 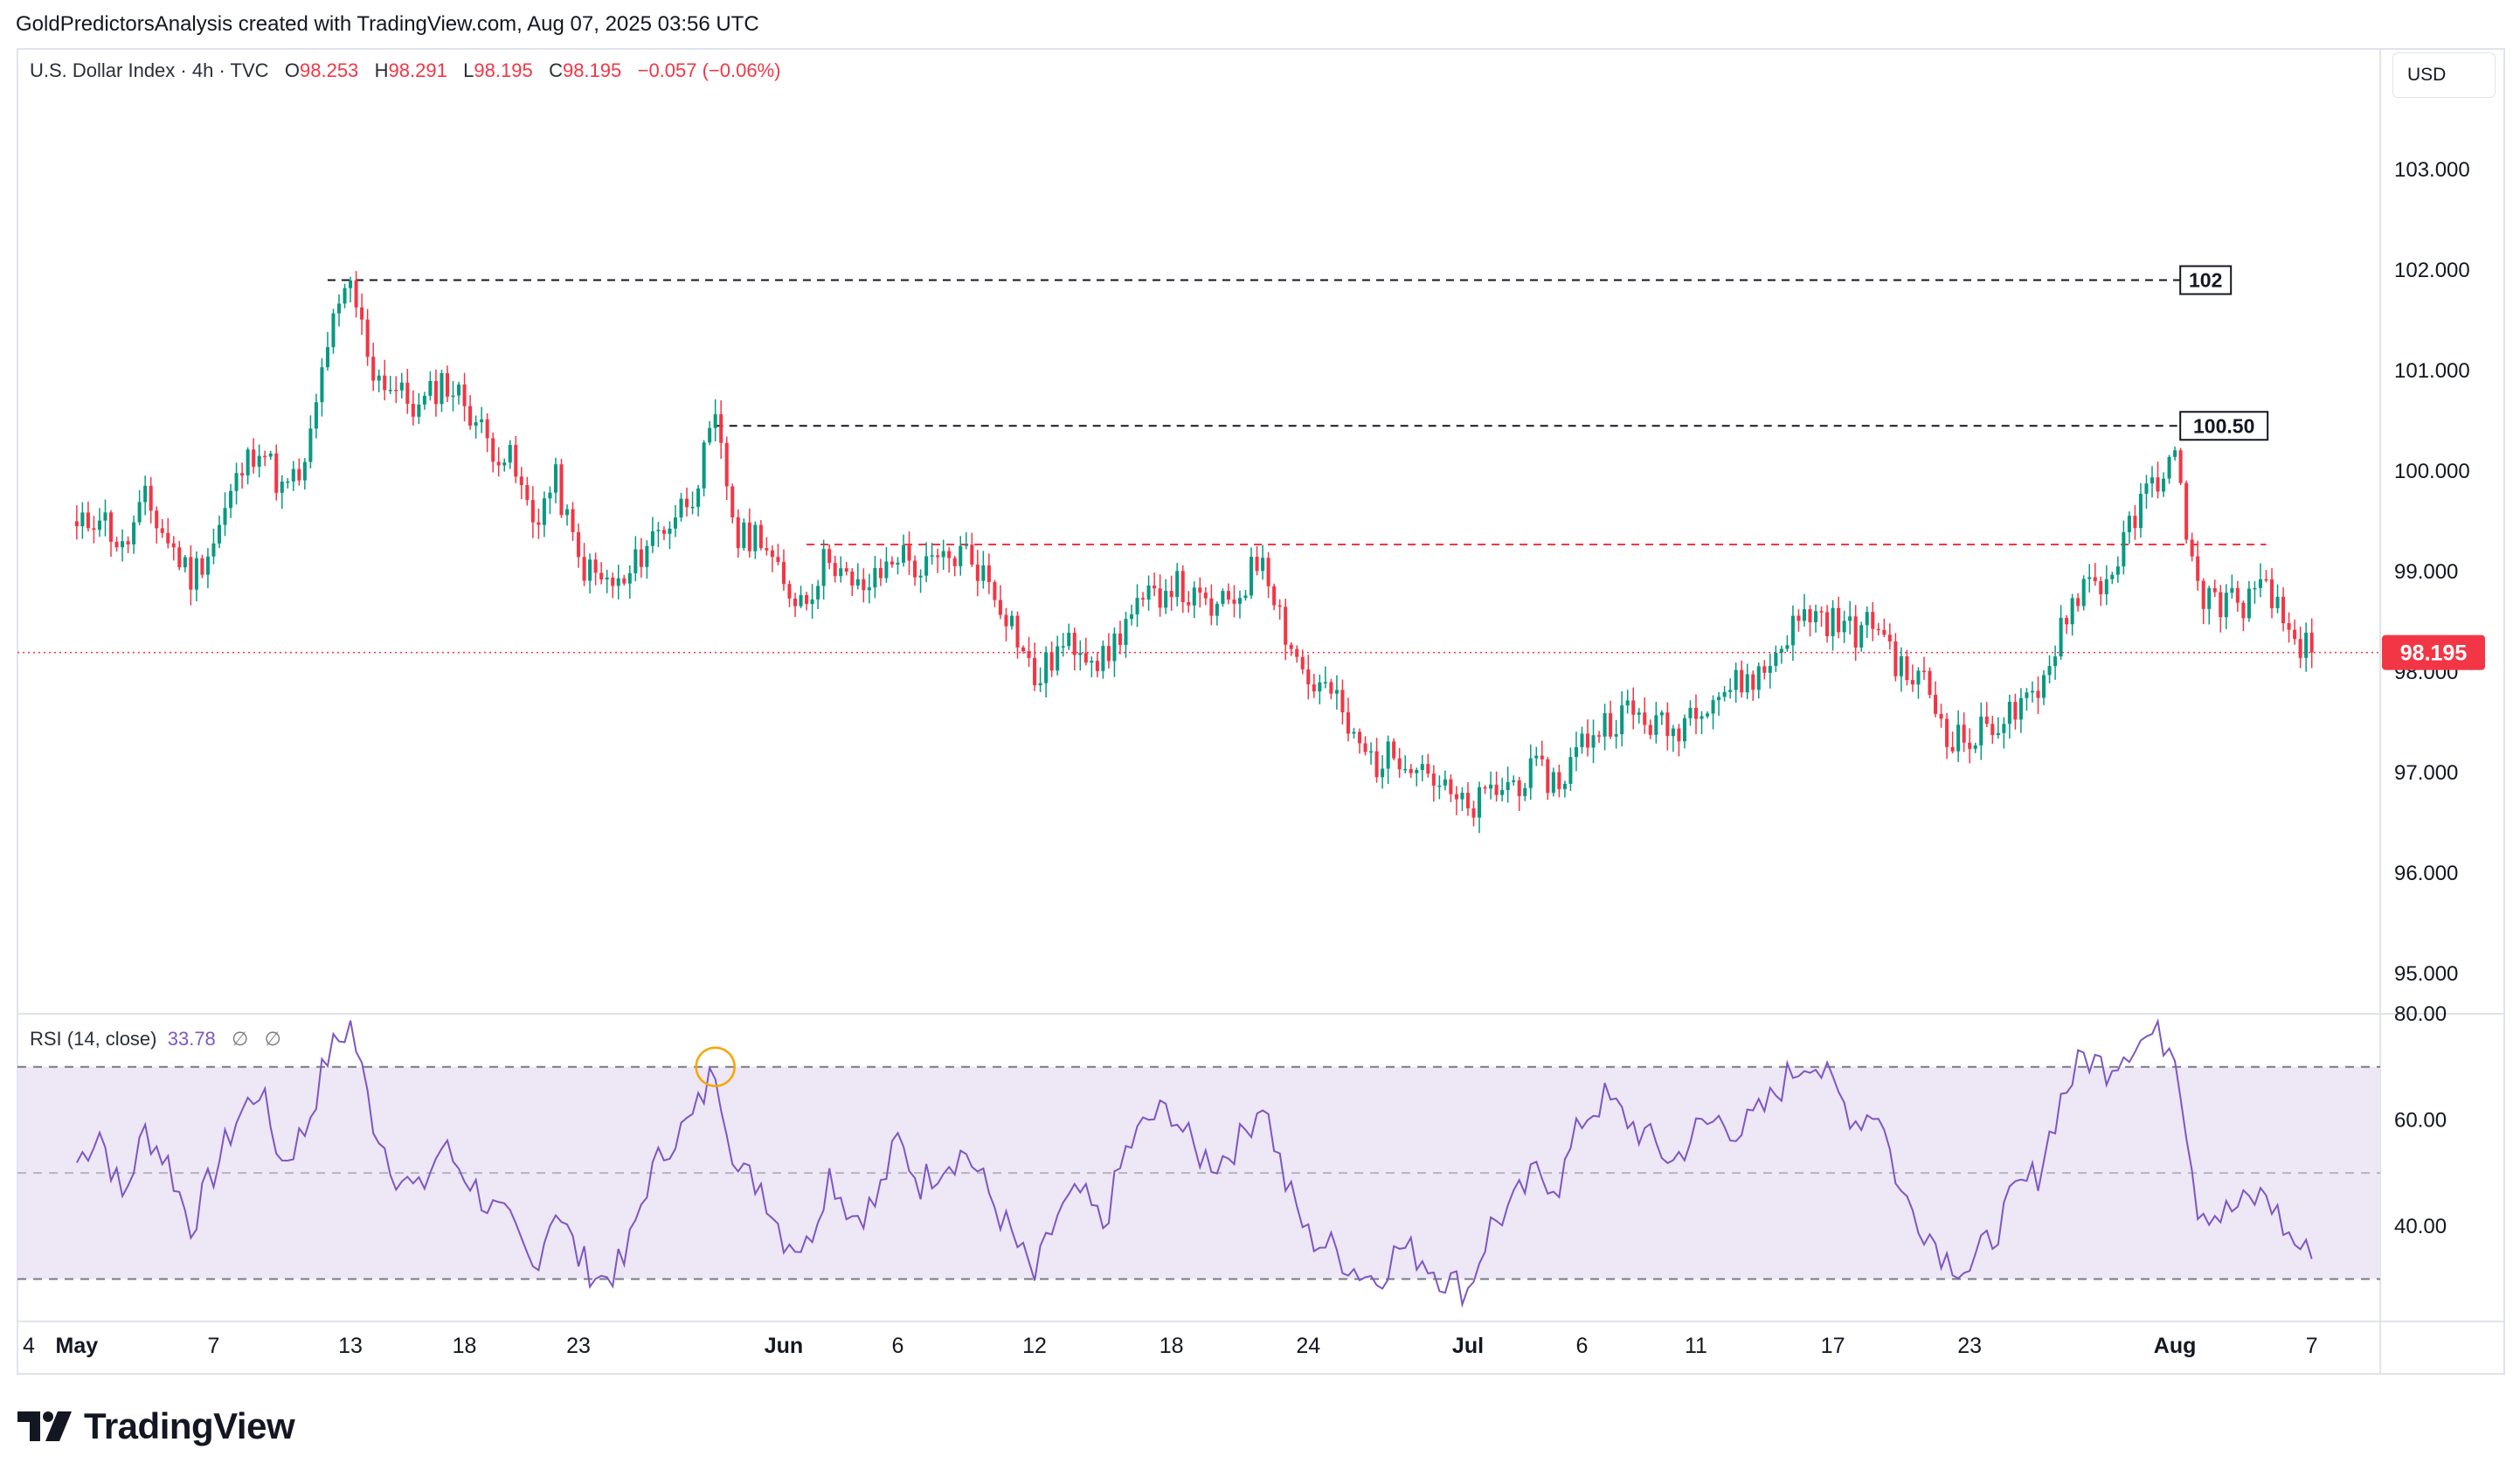 I want to click on price-axis-tick: 99.000, so click(x=2426, y=572).